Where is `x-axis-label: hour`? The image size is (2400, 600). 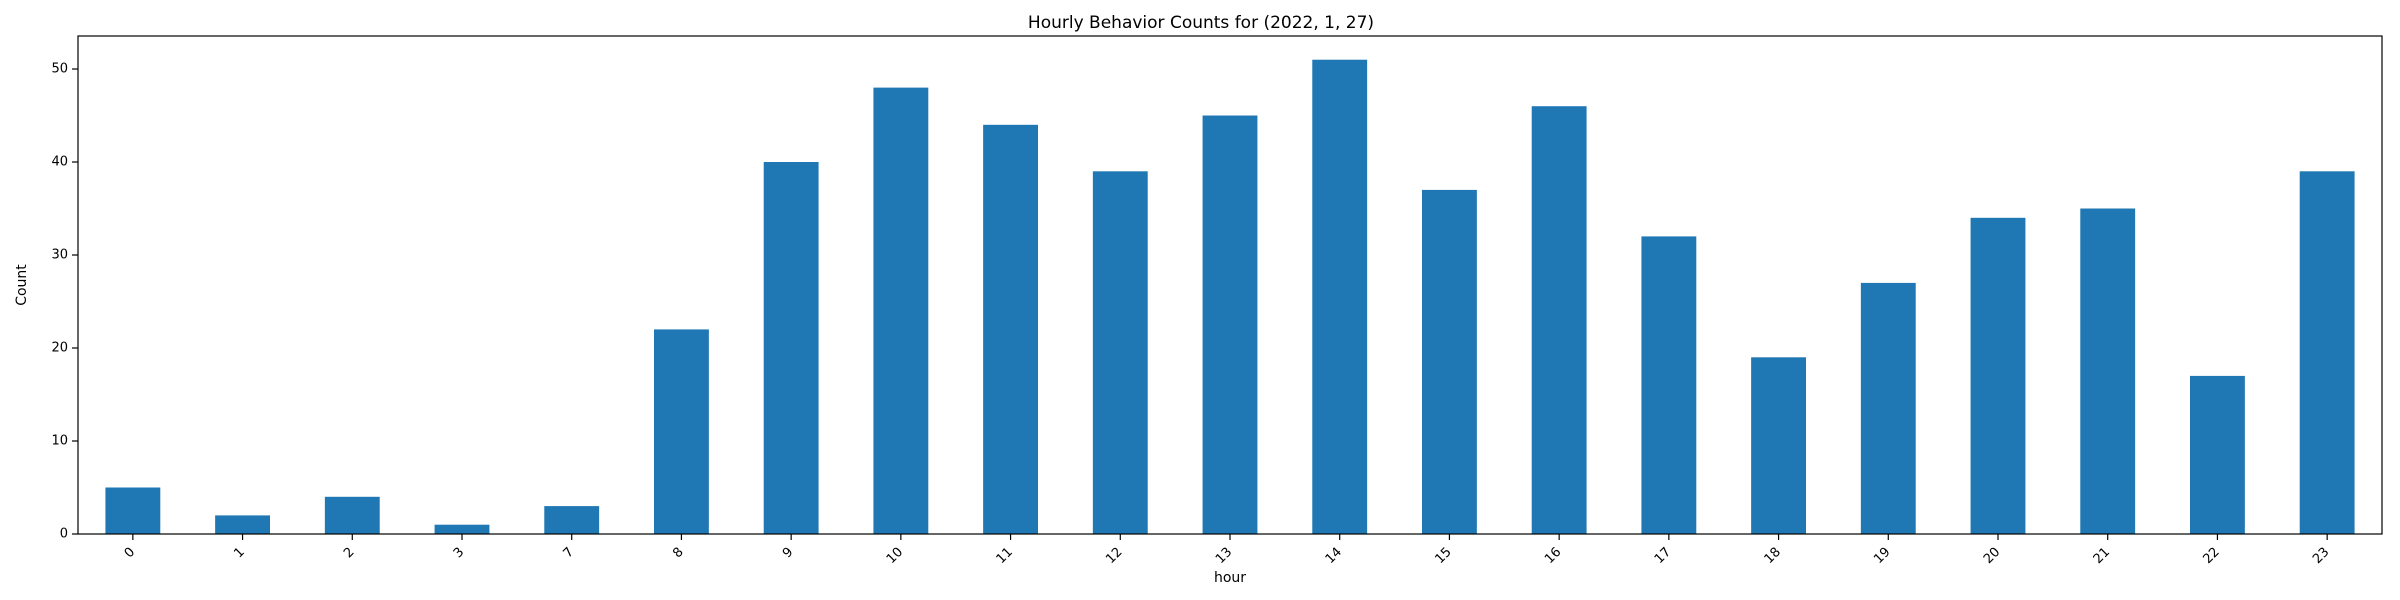
x-axis-label: hour is located at coordinates (1230, 578).